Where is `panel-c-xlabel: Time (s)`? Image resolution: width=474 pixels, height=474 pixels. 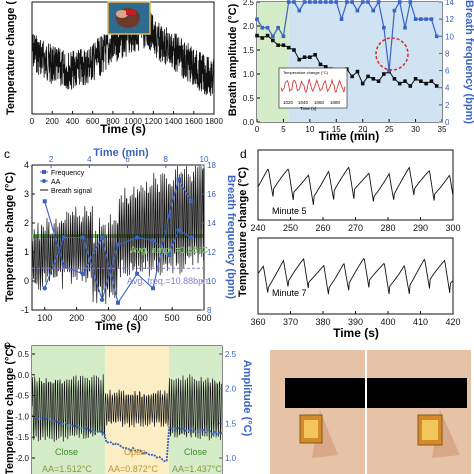 panel-c-xlabel: Time (s) is located at coordinates (118, 326).